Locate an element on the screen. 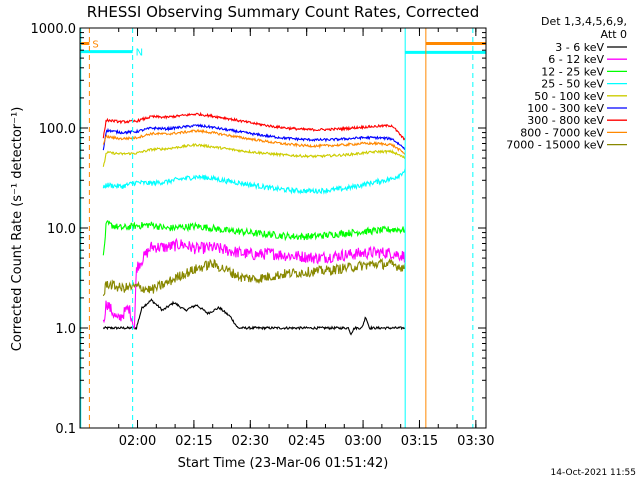 Image resolution: width=640 pixels, height=480 pixels. legend-label-3: 25 - 50 keV is located at coordinates (572, 84).